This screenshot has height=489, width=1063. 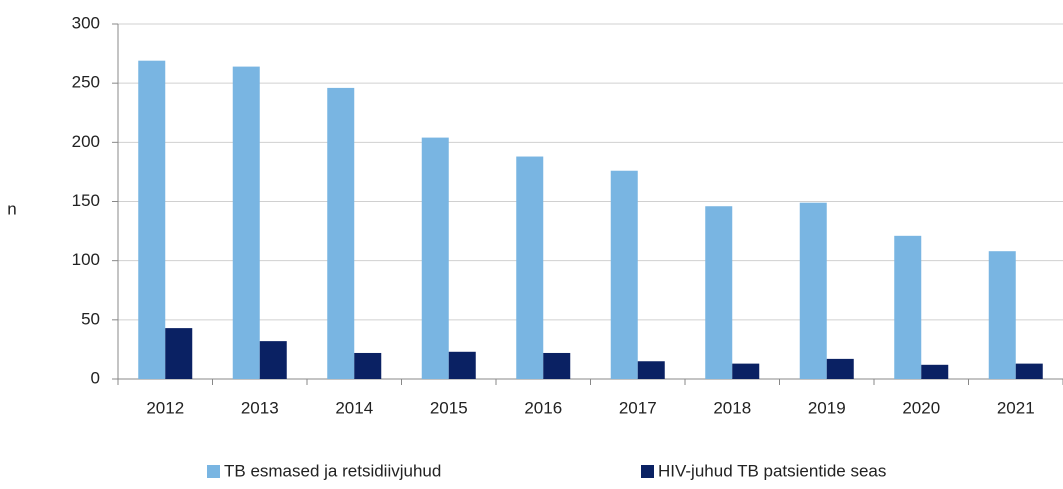 What do you see at coordinates (638, 407) in the screenshot?
I see `x-tick-label: 2017` at bounding box center [638, 407].